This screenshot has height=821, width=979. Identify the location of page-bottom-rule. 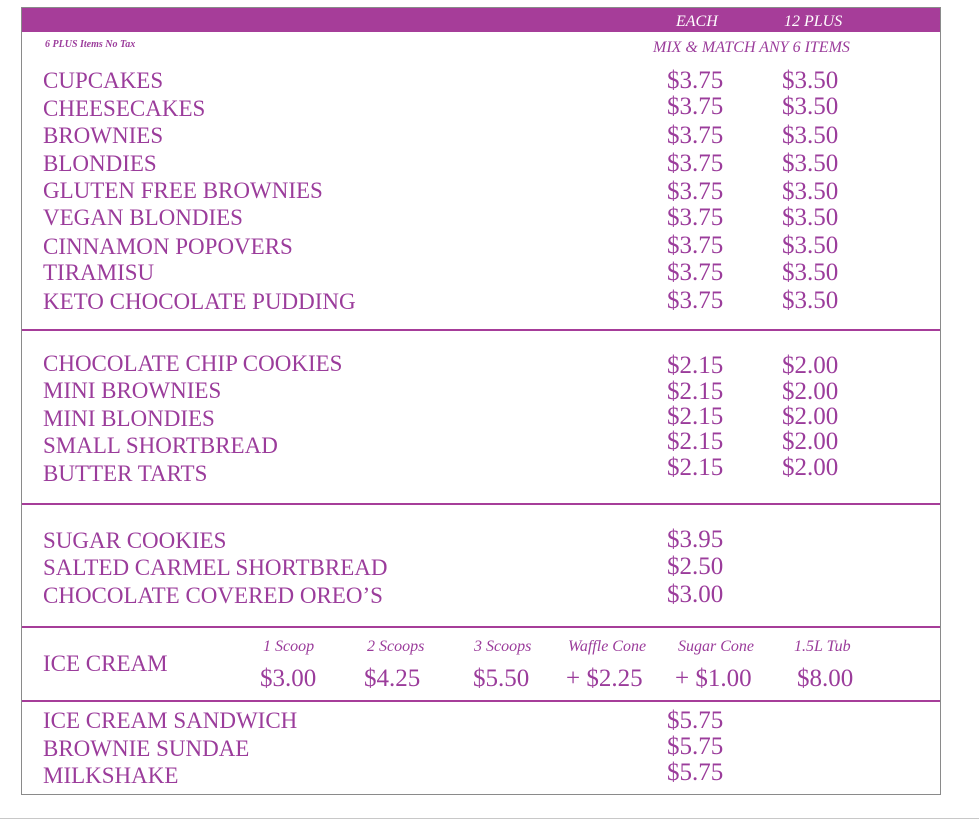
(489, 818).